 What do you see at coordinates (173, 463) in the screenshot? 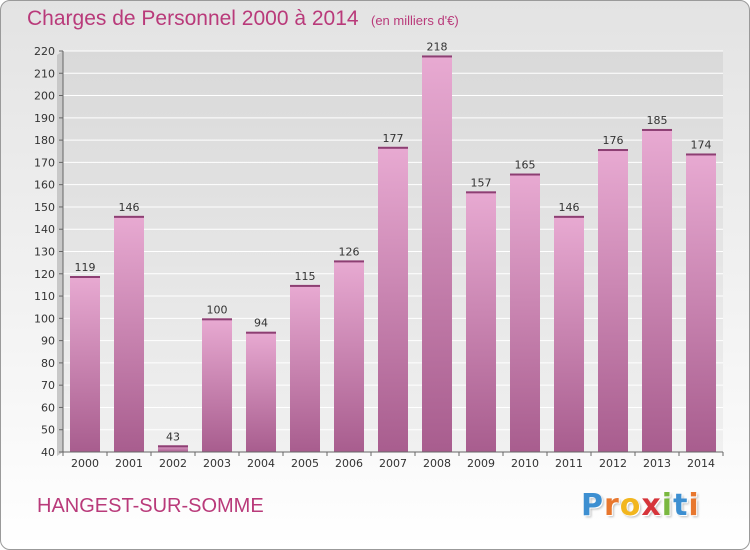
I see `x-tick-label: 2002` at bounding box center [173, 463].